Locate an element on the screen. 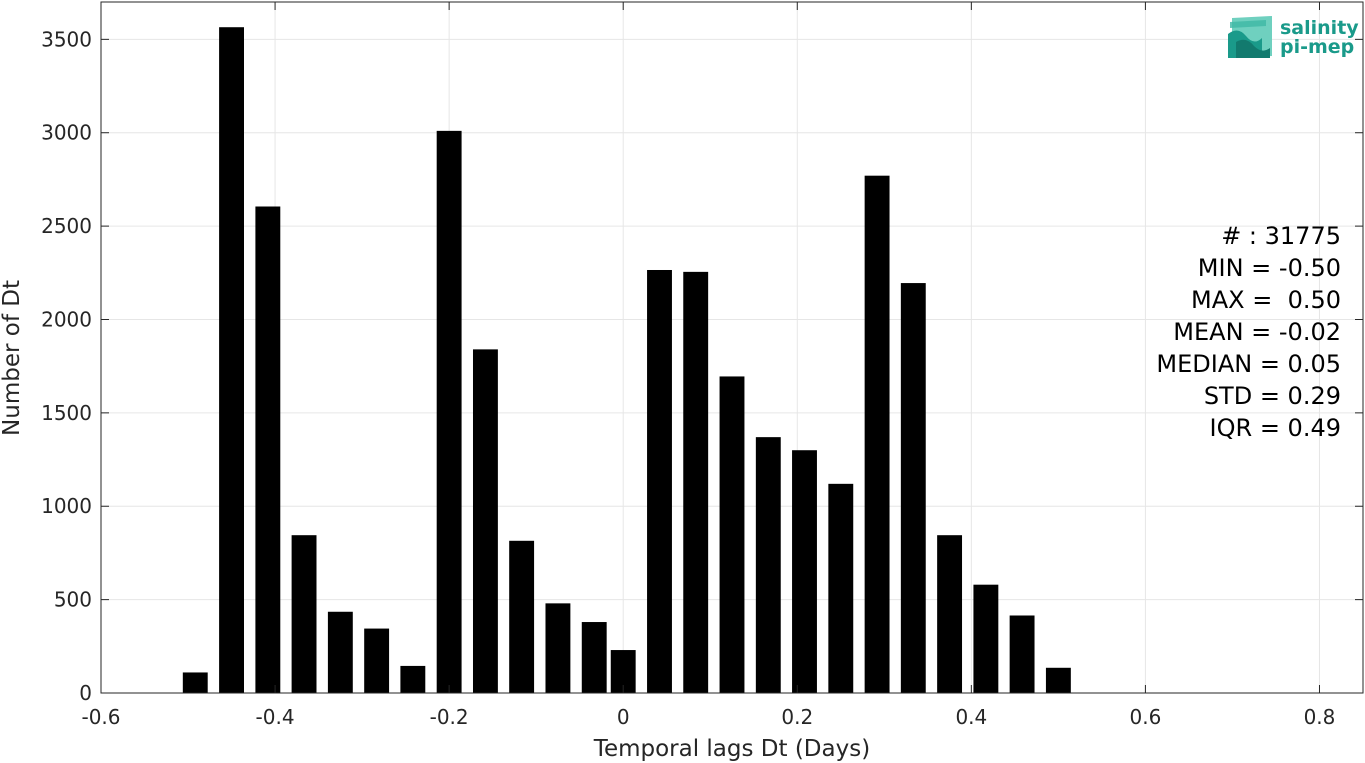 The image size is (1365, 763). stats-line: MAX = 0.50 is located at coordinates (1266, 300).